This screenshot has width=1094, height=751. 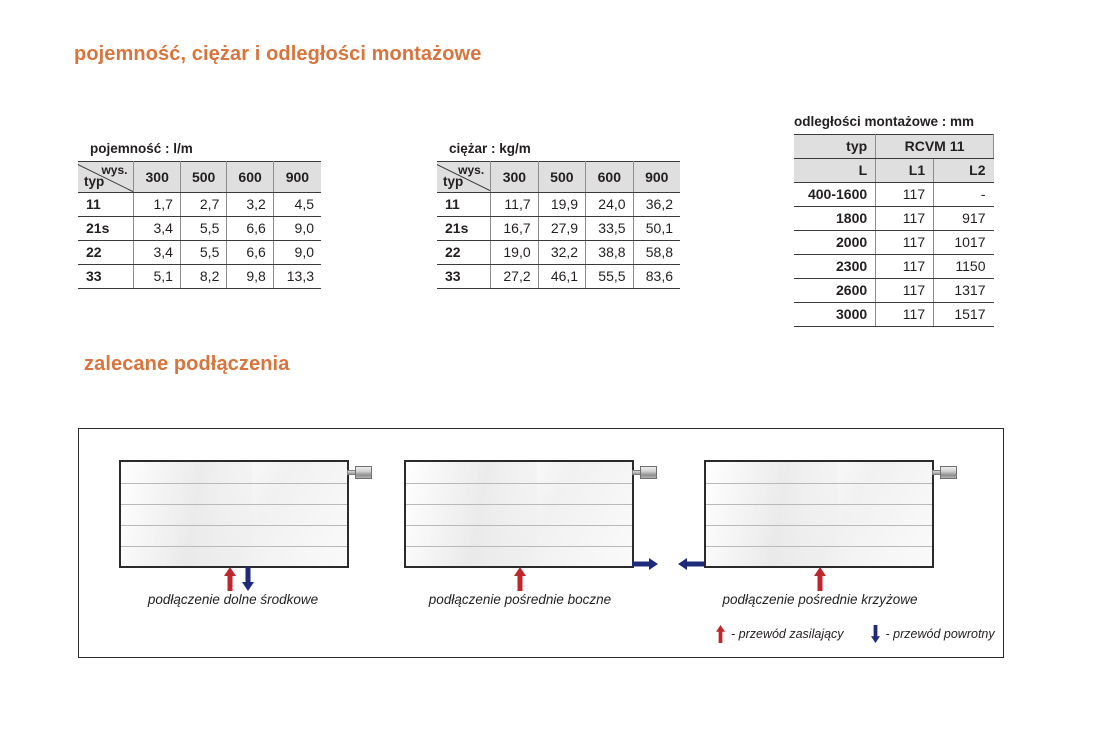 I want to click on cell-value: 917, so click(x=963, y=218).